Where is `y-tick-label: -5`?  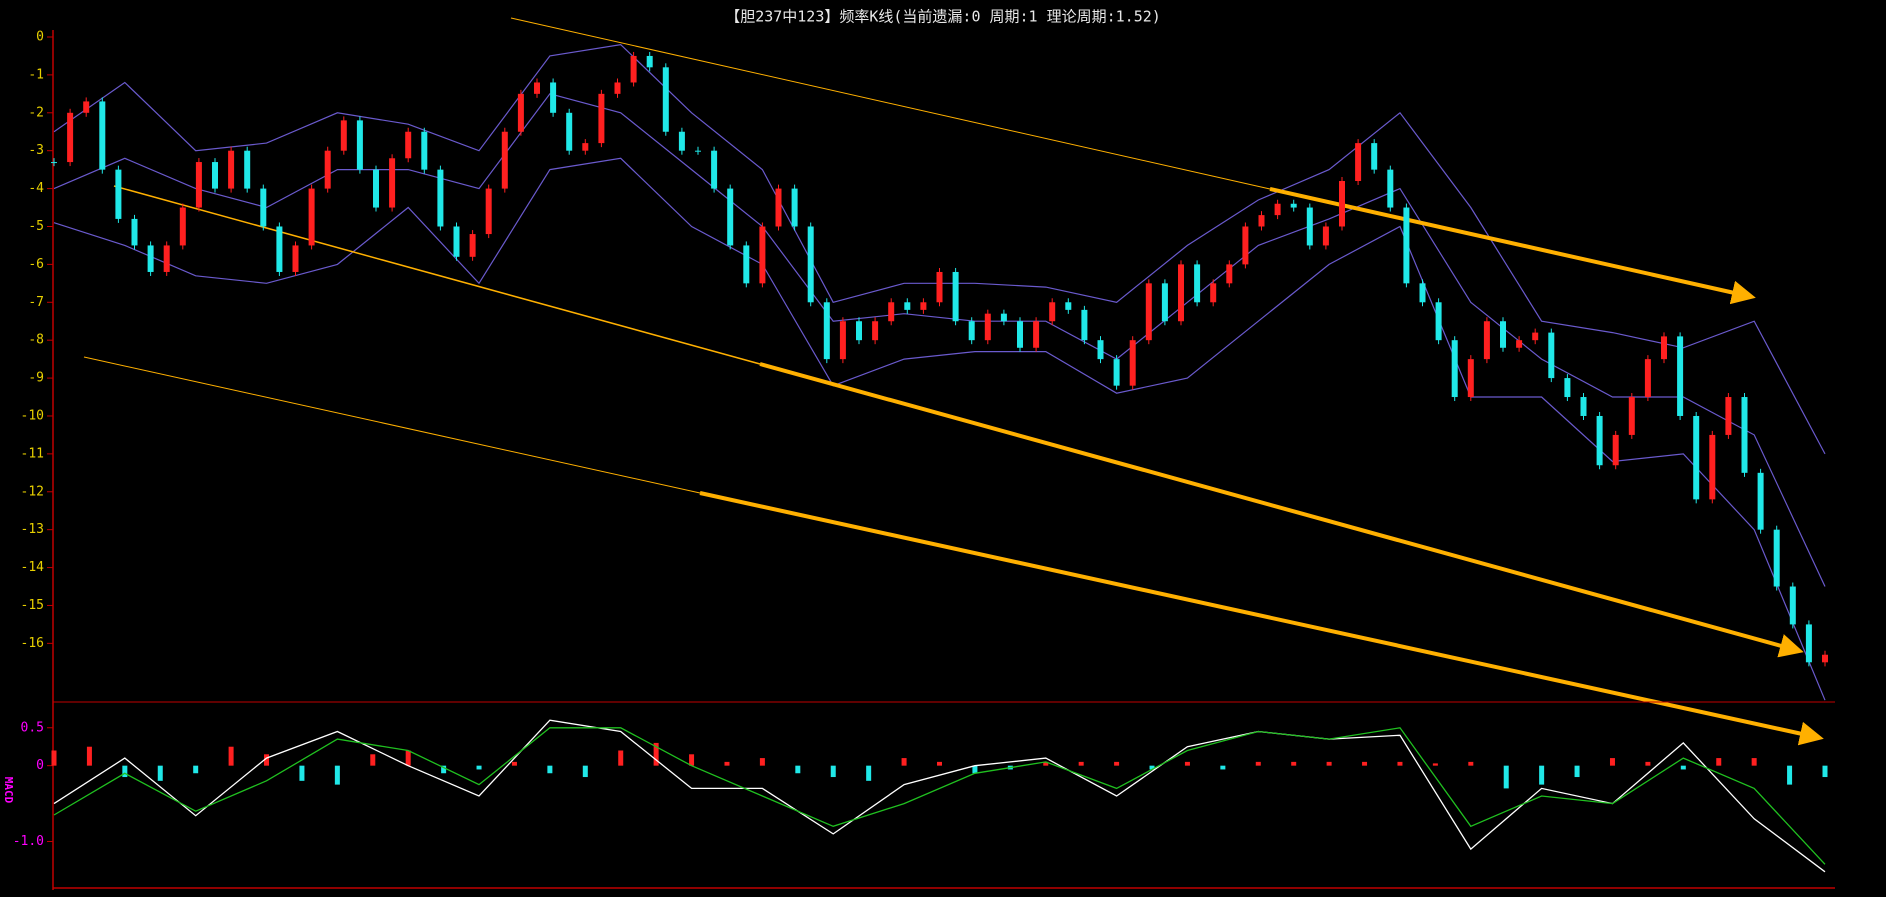
y-tick-label: -5 is located at coordinates (36, 226).